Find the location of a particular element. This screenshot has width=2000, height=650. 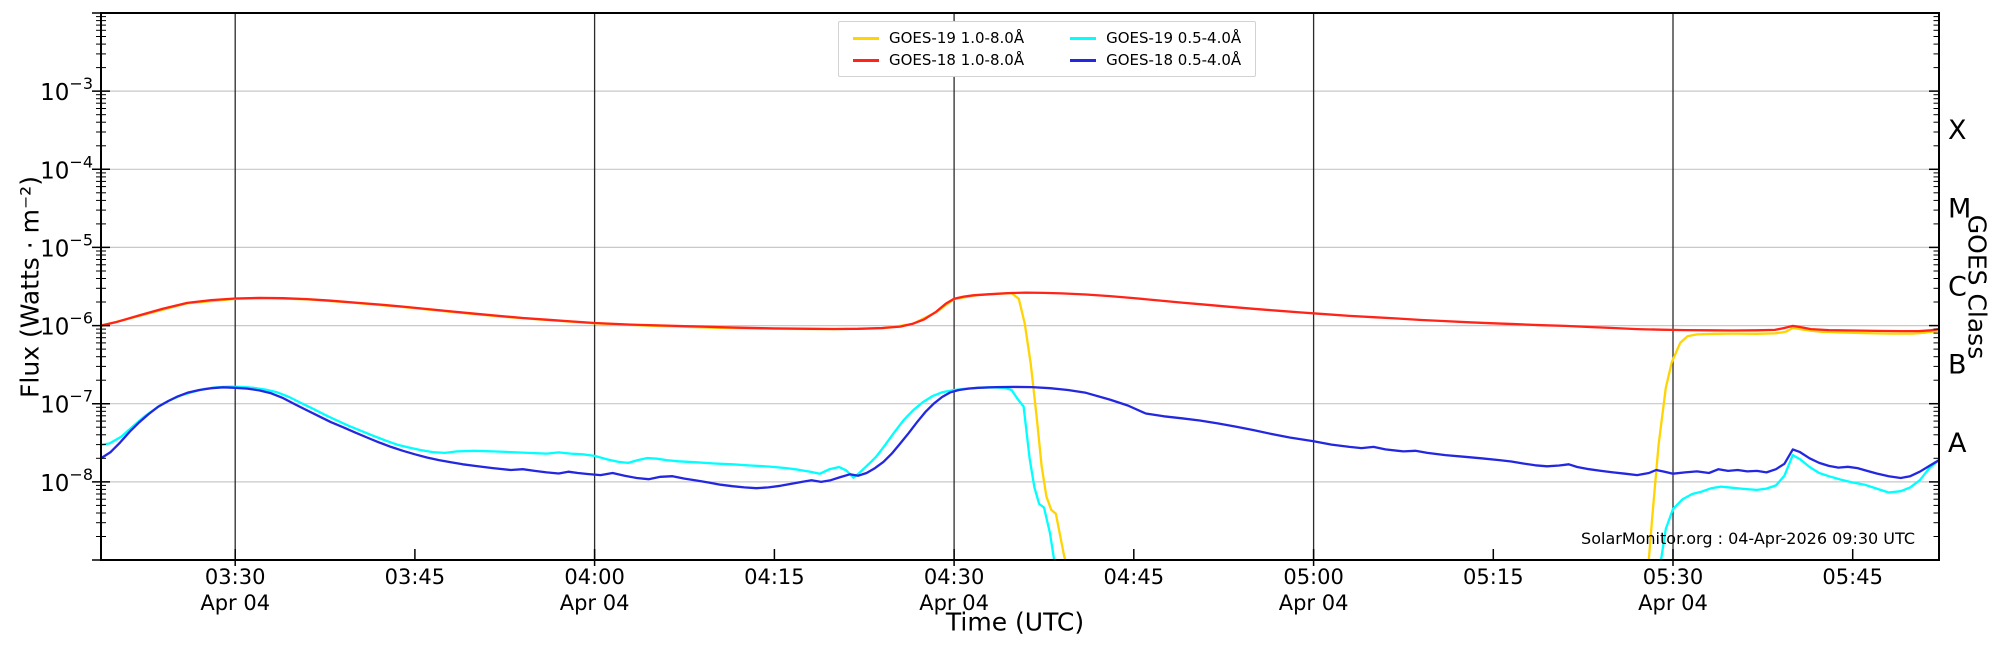

legend-item: GOES-18 1.0-8.0Å is located at coordinates (938, 60).